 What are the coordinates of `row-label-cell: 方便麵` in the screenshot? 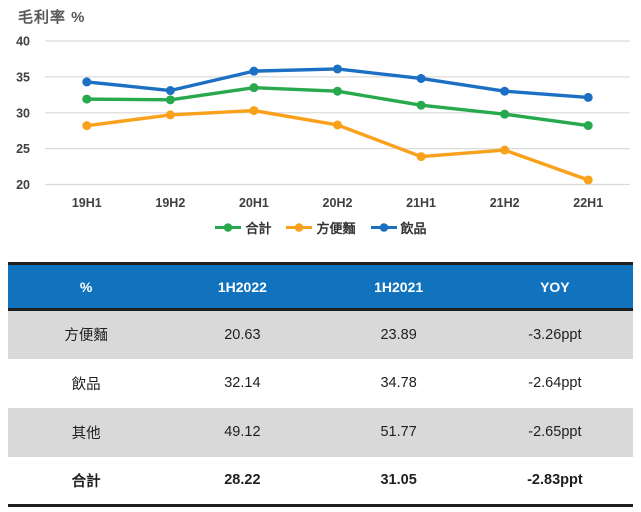 It's located at (86, 336).